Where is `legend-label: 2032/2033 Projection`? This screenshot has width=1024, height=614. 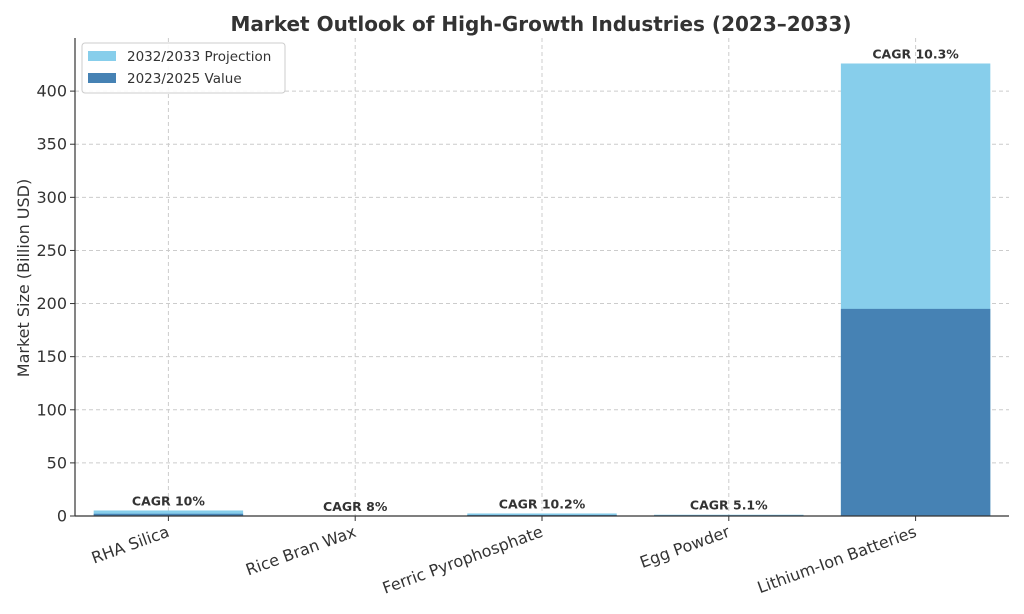 legend-label: 2032/2033 Projection is located at coordinates (199, 57).